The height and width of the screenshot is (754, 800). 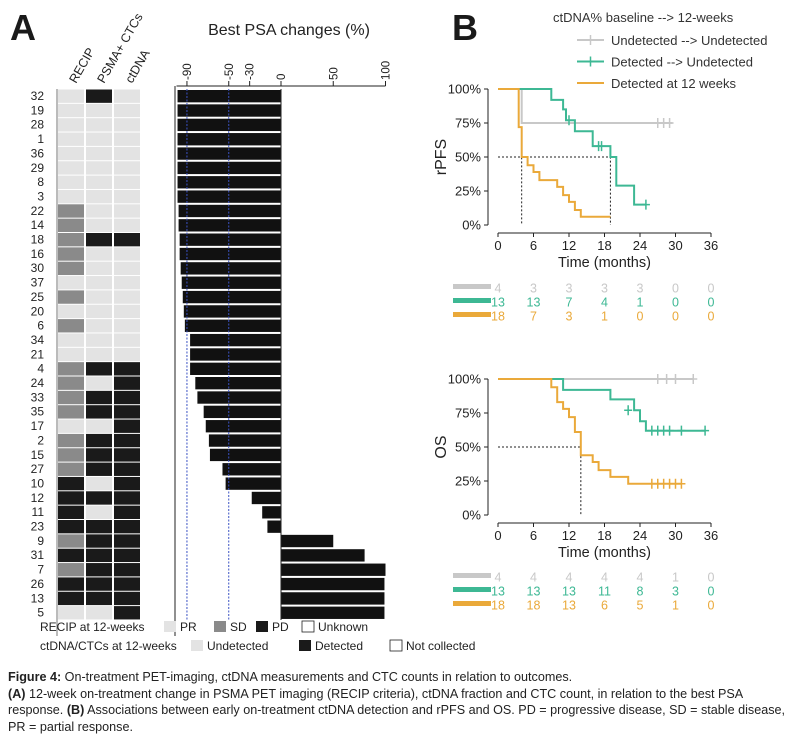 What do you see at coordinates (465, 379) in the screenshot?
I see `os-y-tick-label: 100%` at bounding box center [465, 379].